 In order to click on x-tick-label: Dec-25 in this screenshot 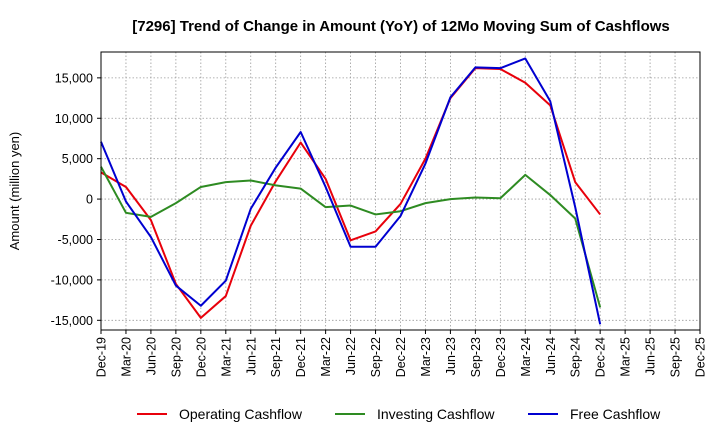, I will do `click(701, 357)`.